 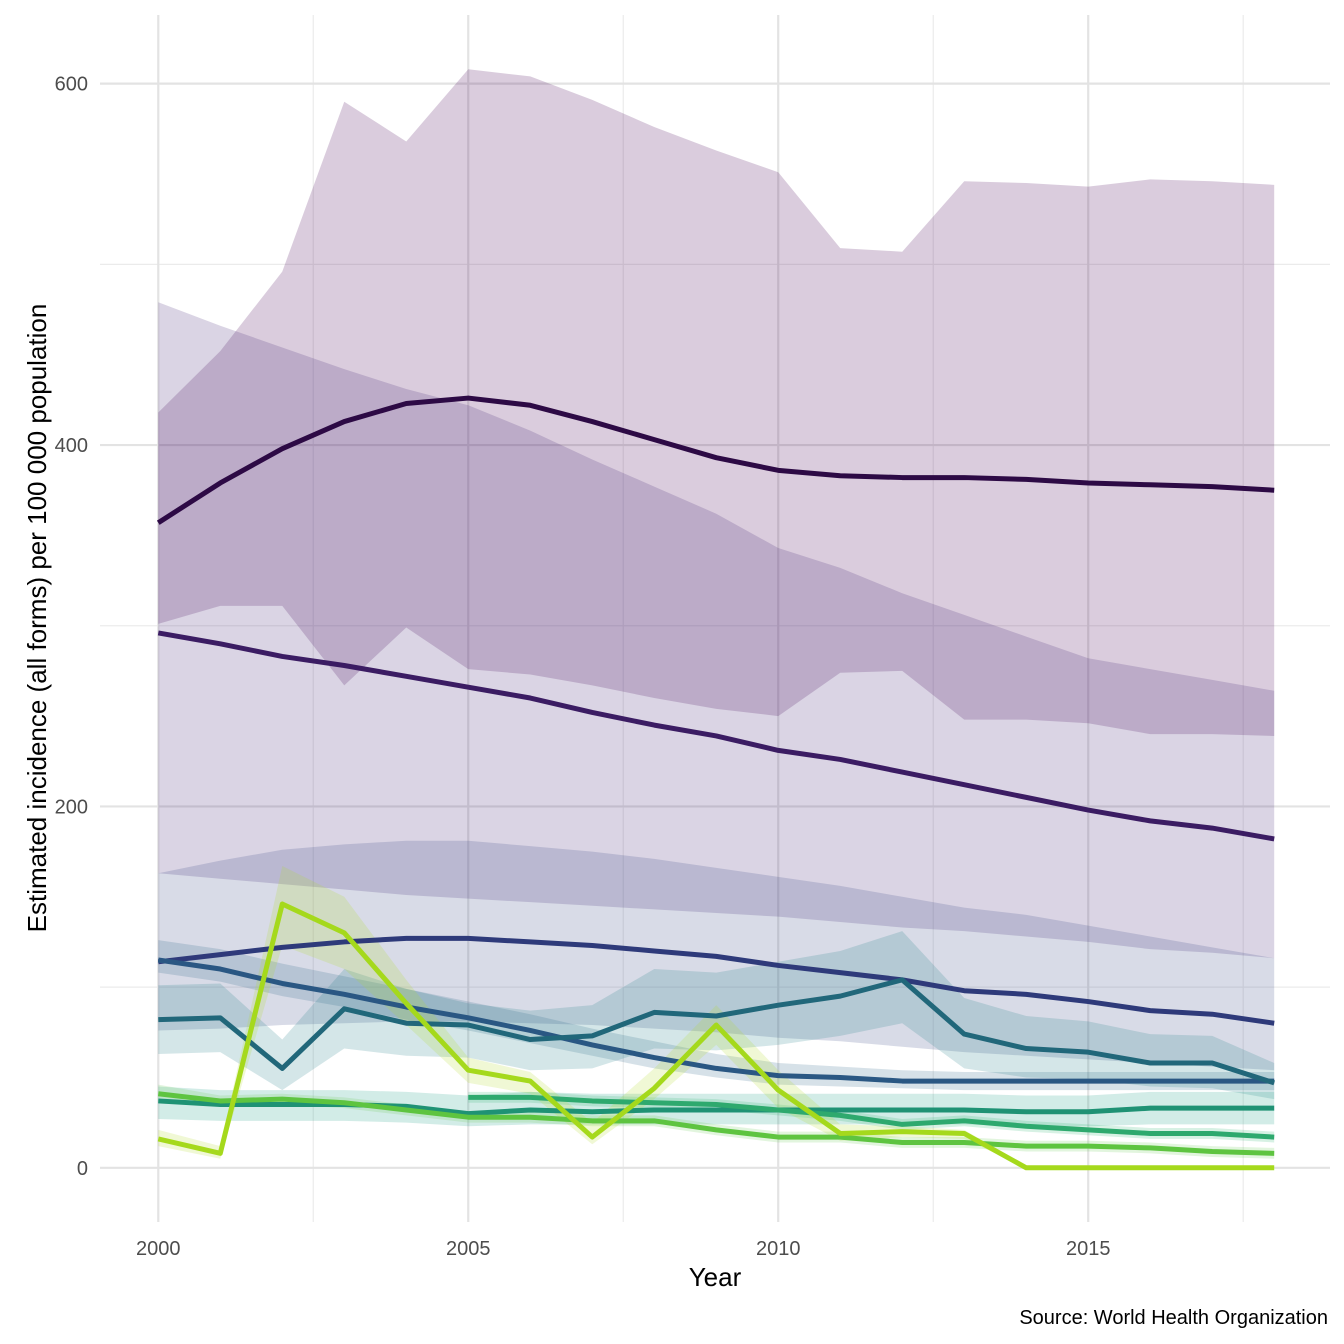 I want to click on x-axis-title: Year, so click(x=715, y=1277).